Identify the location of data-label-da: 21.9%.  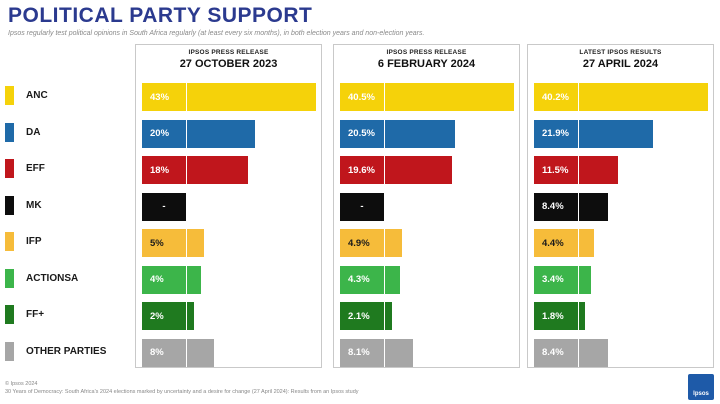
(556, 133).